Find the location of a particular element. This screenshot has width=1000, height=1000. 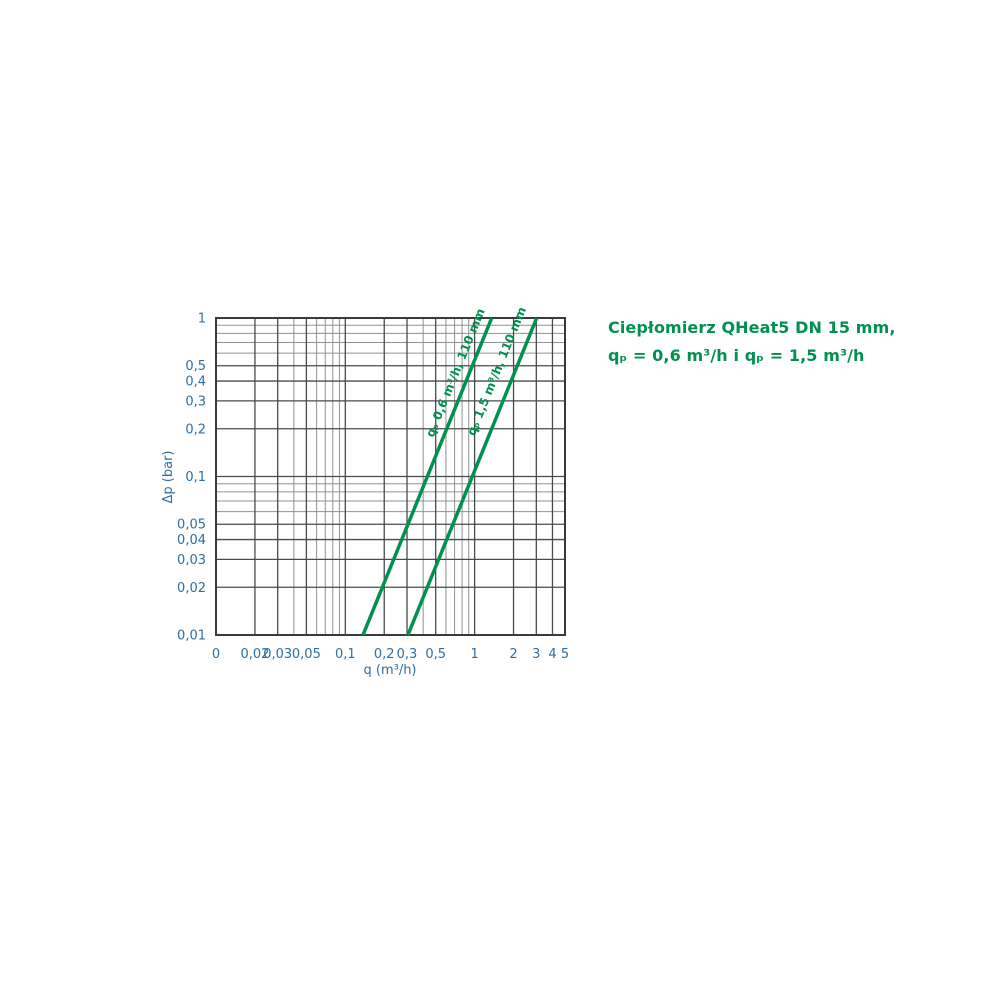

x-tick-label: 0,3 is located at coordinates (407, 654).